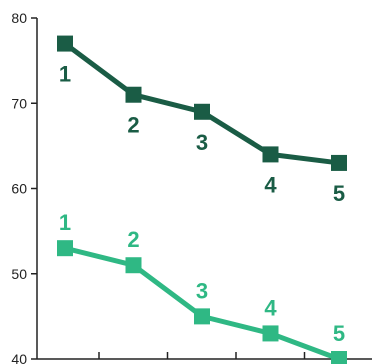 The height and width of the screenshot is (364, 375). Describe the element at coordinates (19, 103) in the screenshot. I see `y-tick-label: 70` at that location.